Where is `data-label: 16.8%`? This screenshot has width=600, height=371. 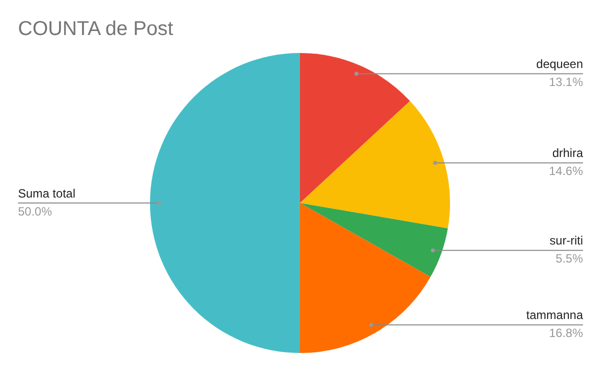 data-label: 16.8% is located at coordinates (566, 333).